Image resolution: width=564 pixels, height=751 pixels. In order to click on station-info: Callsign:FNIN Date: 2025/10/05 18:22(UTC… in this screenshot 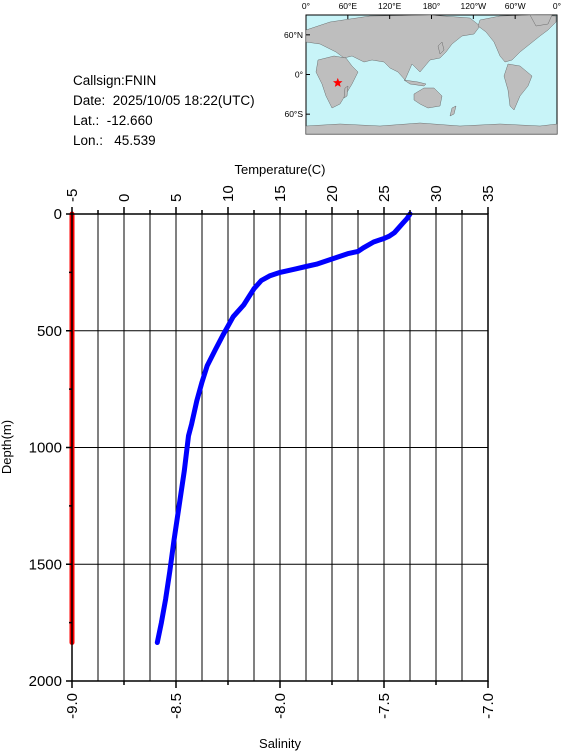, I will do `click(164, 111)`.